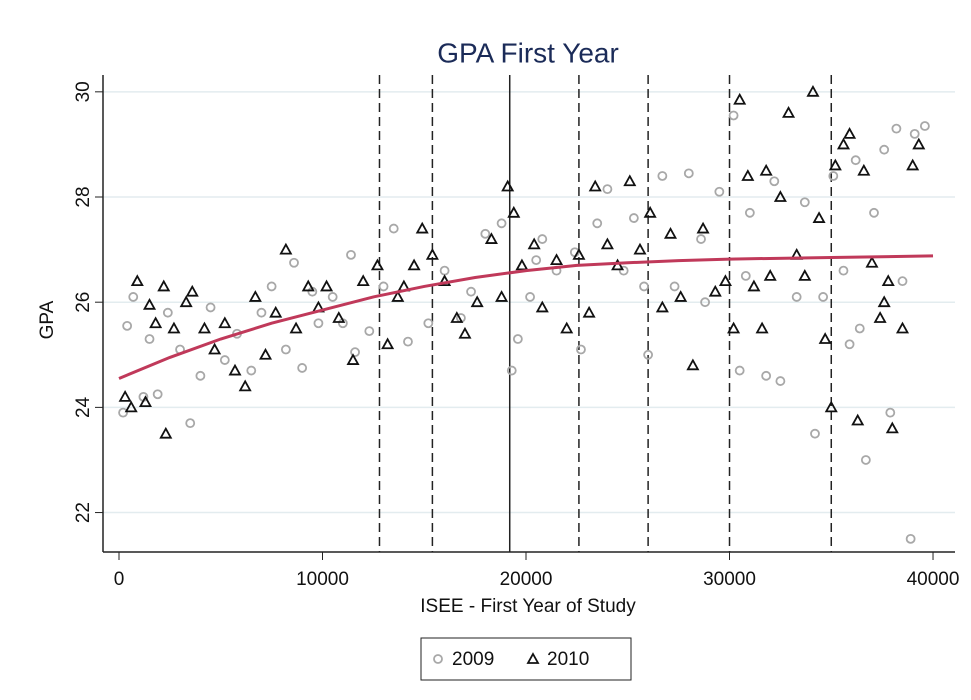 The height and width of the screenshot is (700, 971). What do you see at coordinates (729, 579) in the screenshot?
I see `x-tick-label: 30000` at bounding box center [729, 579].